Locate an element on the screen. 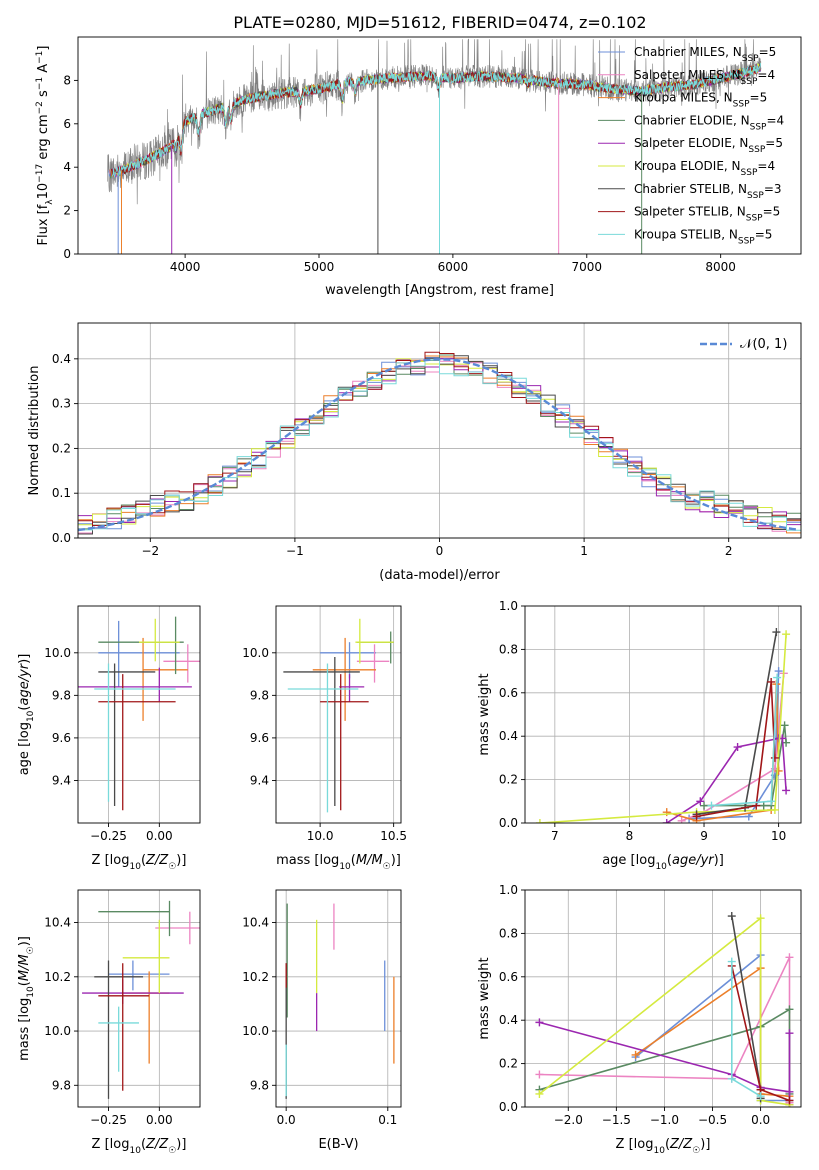  age-vs-mass-frame is located at coordinates (338, 714).